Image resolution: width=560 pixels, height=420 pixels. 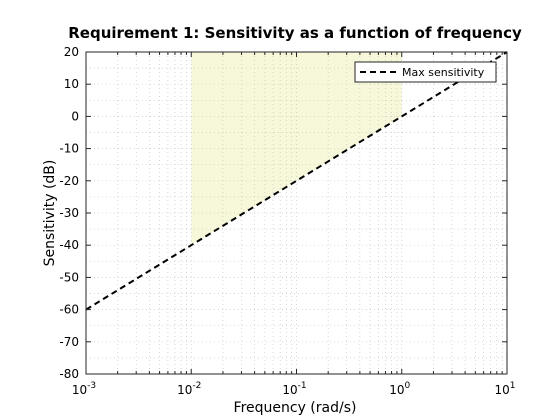 I want to click on x-tick-label: 10⁻¹, so click(x=294, y=389).